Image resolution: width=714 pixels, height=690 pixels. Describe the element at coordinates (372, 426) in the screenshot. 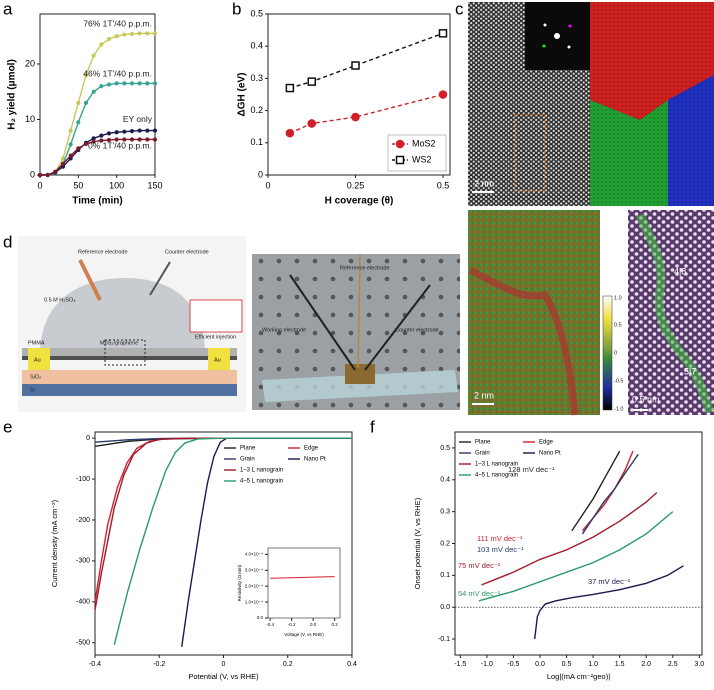

I see `panel-label: f` at that location.